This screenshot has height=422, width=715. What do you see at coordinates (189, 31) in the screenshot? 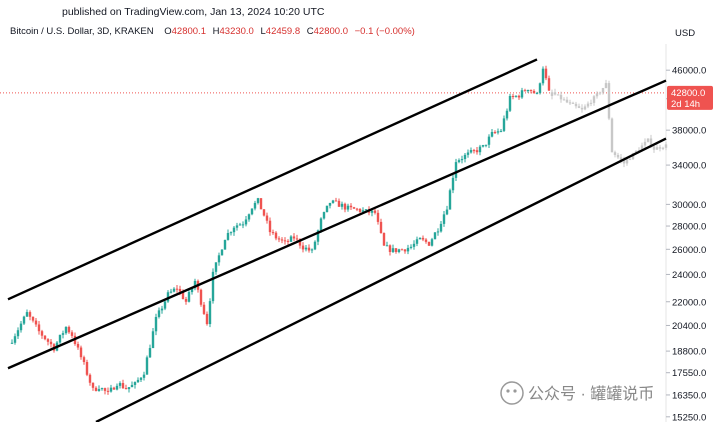
I see `open-value: 42800.1` at bounding box center [189, 31].